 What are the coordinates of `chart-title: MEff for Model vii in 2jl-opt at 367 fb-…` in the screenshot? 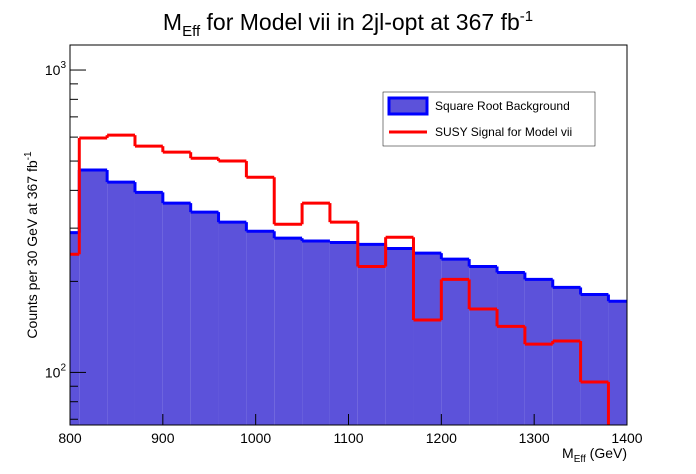 It's located at (348, 24).